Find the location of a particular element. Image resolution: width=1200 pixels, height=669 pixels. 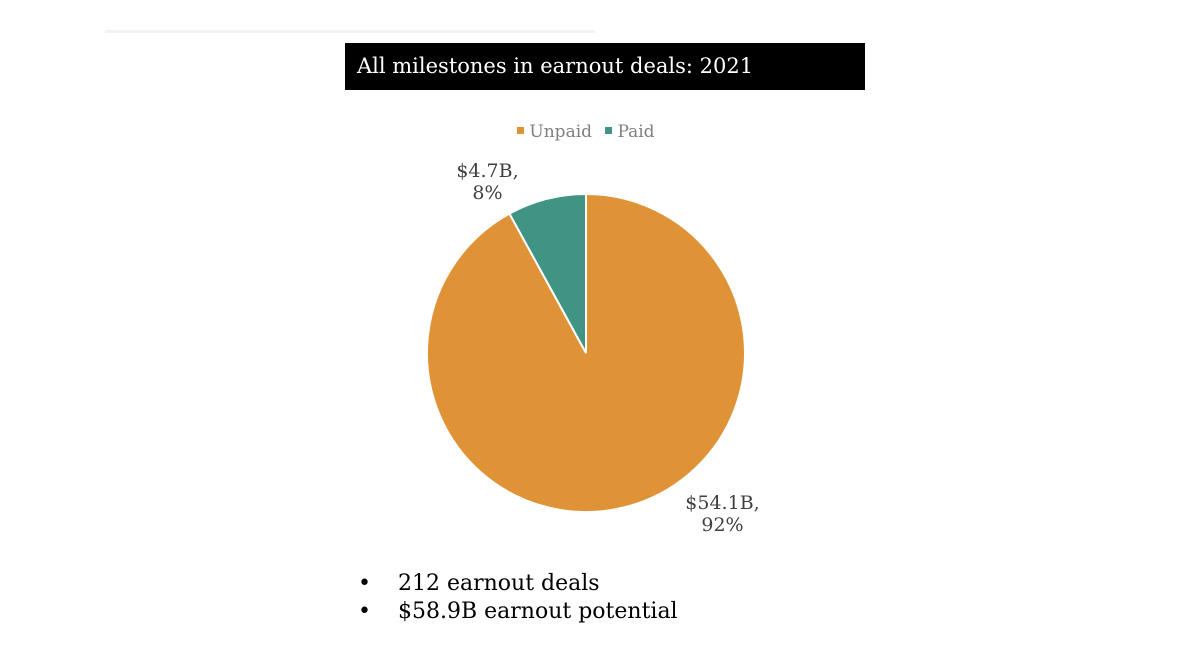

legend-swatch-paid is located at coordinates (609, 130).